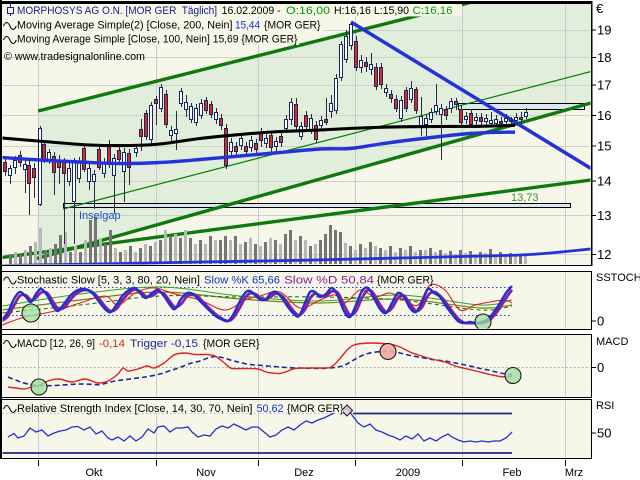 Image resolution: width=640 pixels, height=480 pixels. I want to click on svg-text: MACD, so click(612, 342).